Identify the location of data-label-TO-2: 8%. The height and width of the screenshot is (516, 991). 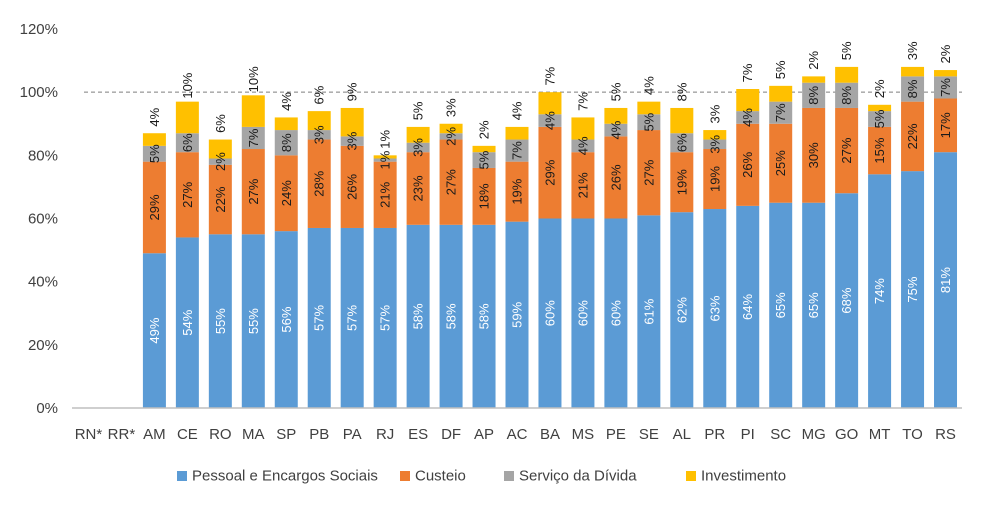
(912, 88).